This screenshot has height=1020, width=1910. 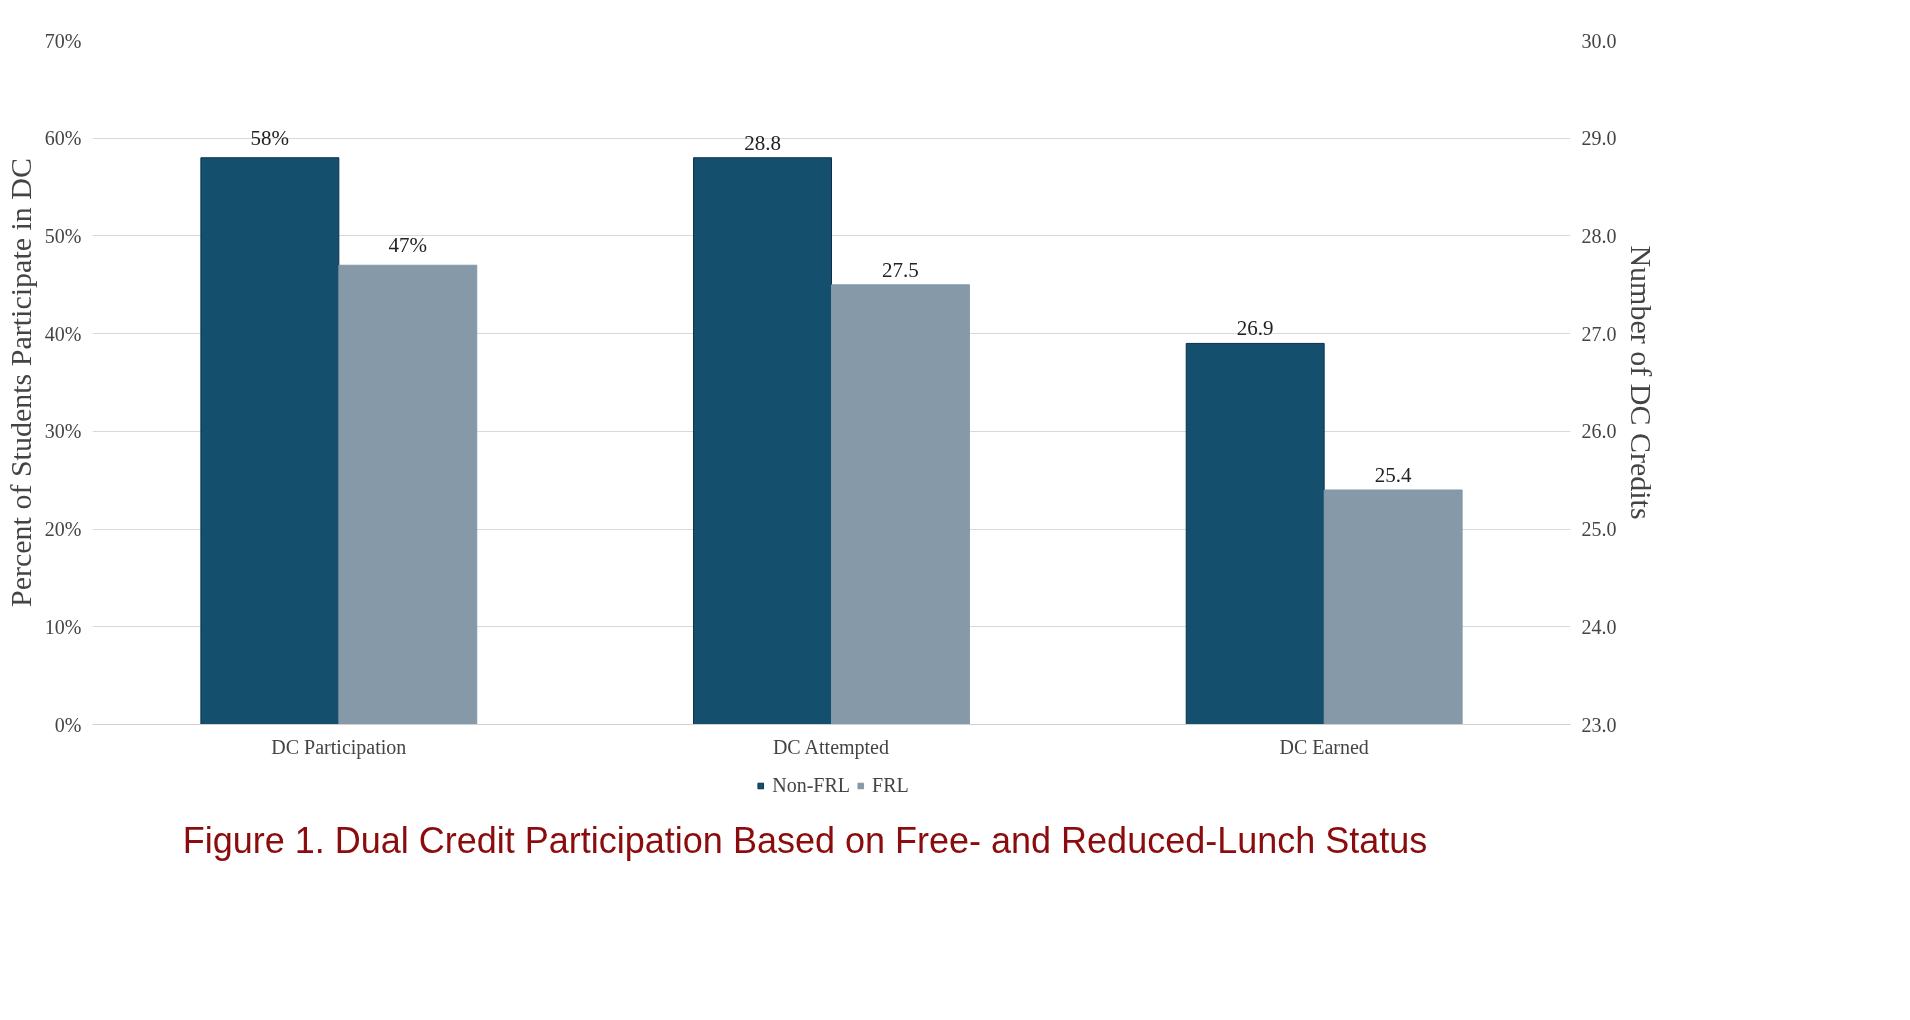 I want to click on y2-tick-label: 29.0, so click(x=1599, y=138).